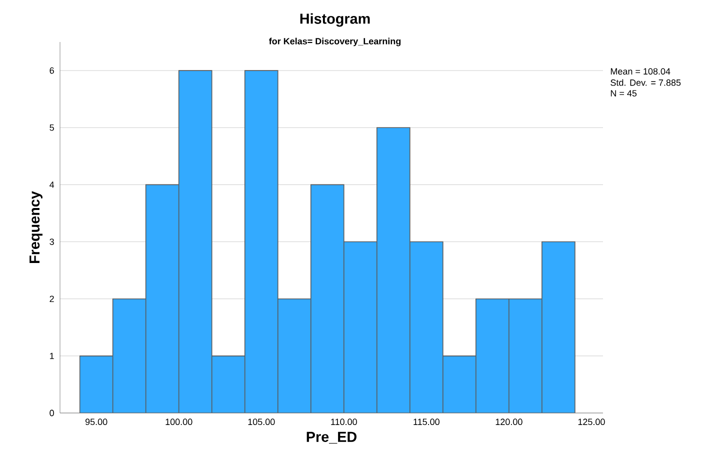  Describe the element at coordinates (52, 299) in the screenshot. I see `y-tick-label: 2` at that location.